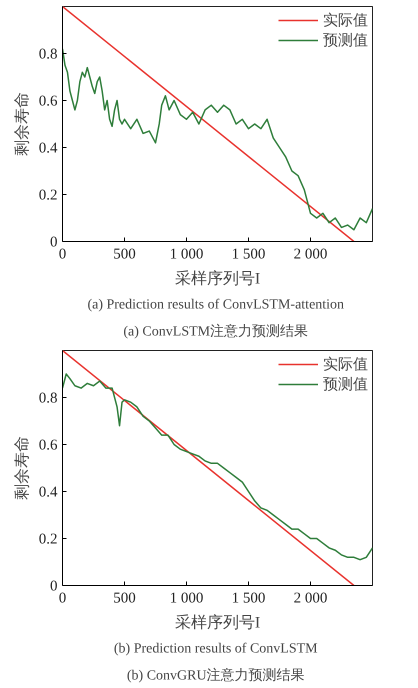  I want to click on text: (a) ConvLSTM注意力预测结果, so click(215, 332).